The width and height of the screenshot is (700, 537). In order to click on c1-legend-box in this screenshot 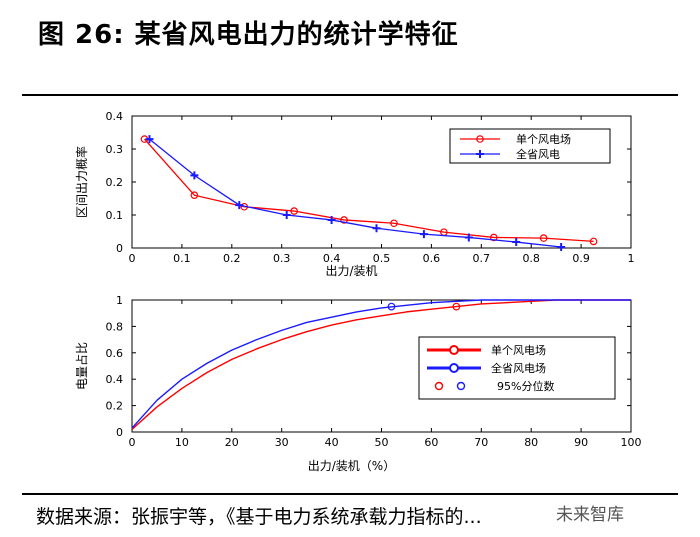, I will do `click(530, 146)`.